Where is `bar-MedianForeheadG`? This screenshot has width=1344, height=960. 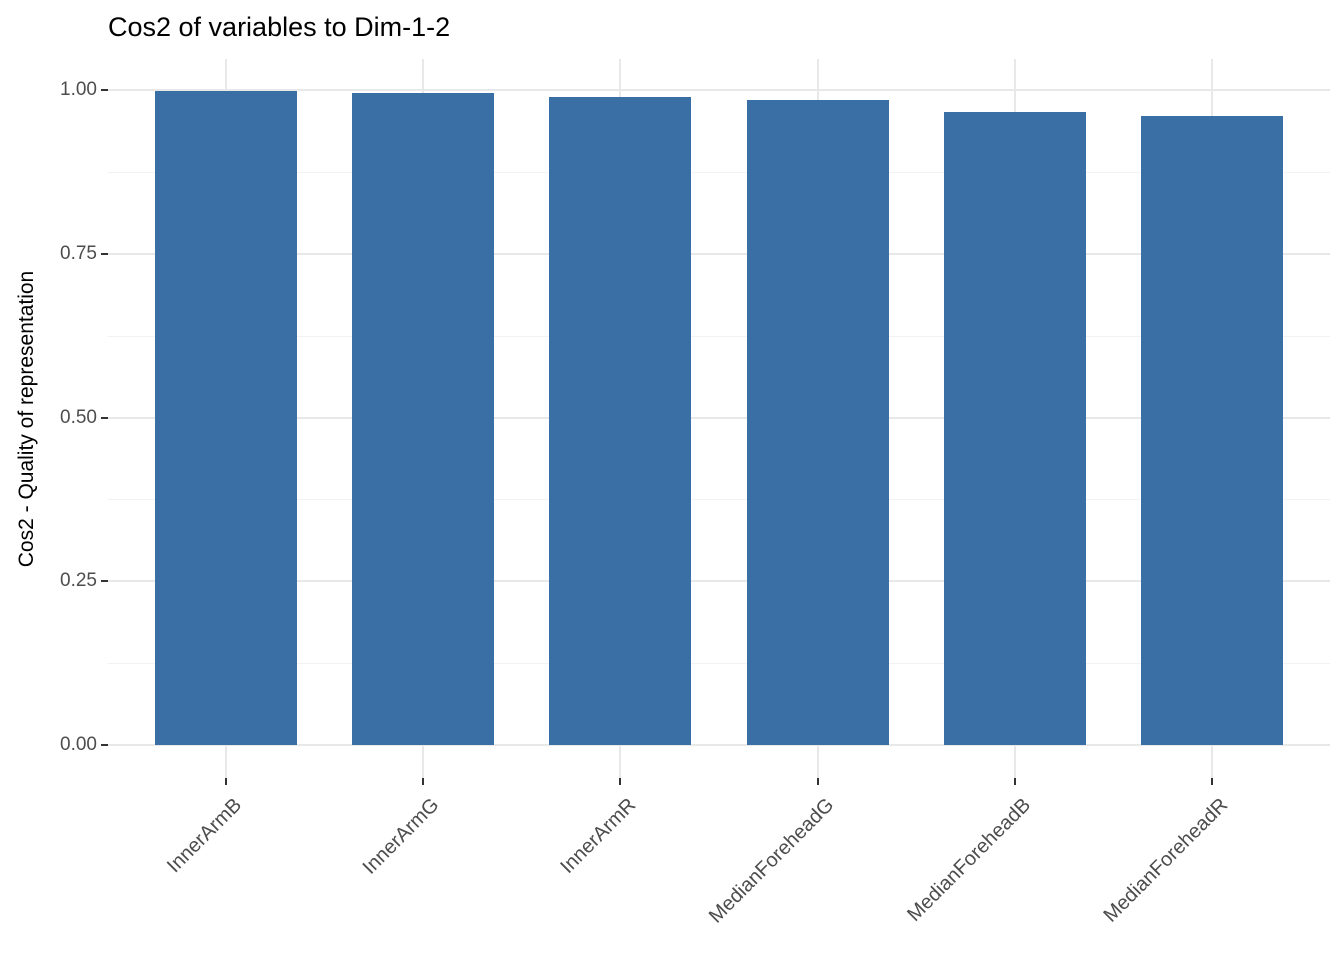 bar-MedianForeheadG is located at coordinates (818, 422).